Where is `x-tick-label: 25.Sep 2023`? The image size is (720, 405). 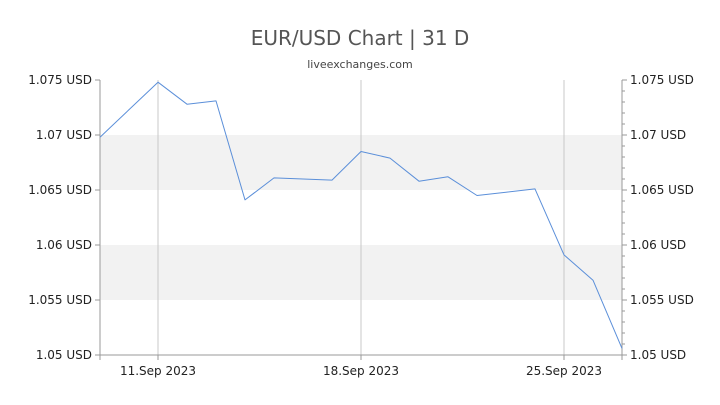
x-tick-label: 25.Sep 2023 is located at coordinates (564, 371).